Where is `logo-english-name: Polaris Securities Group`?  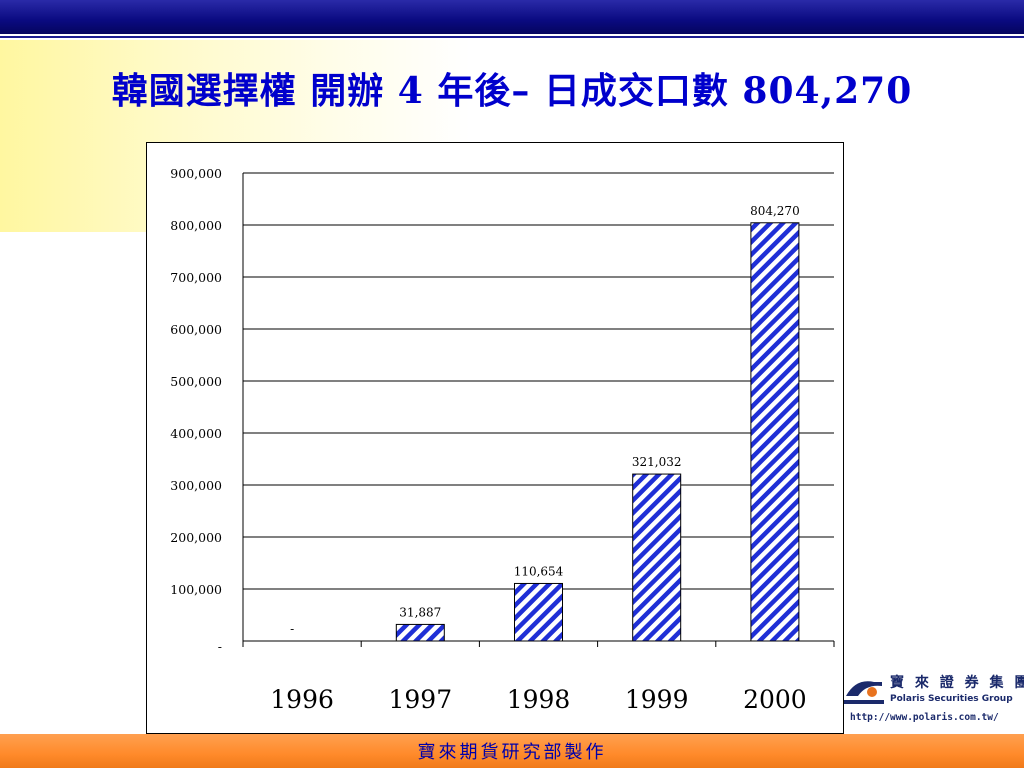
logo-english-name: Polaris Securities Group is located at coordinates (951, 699).